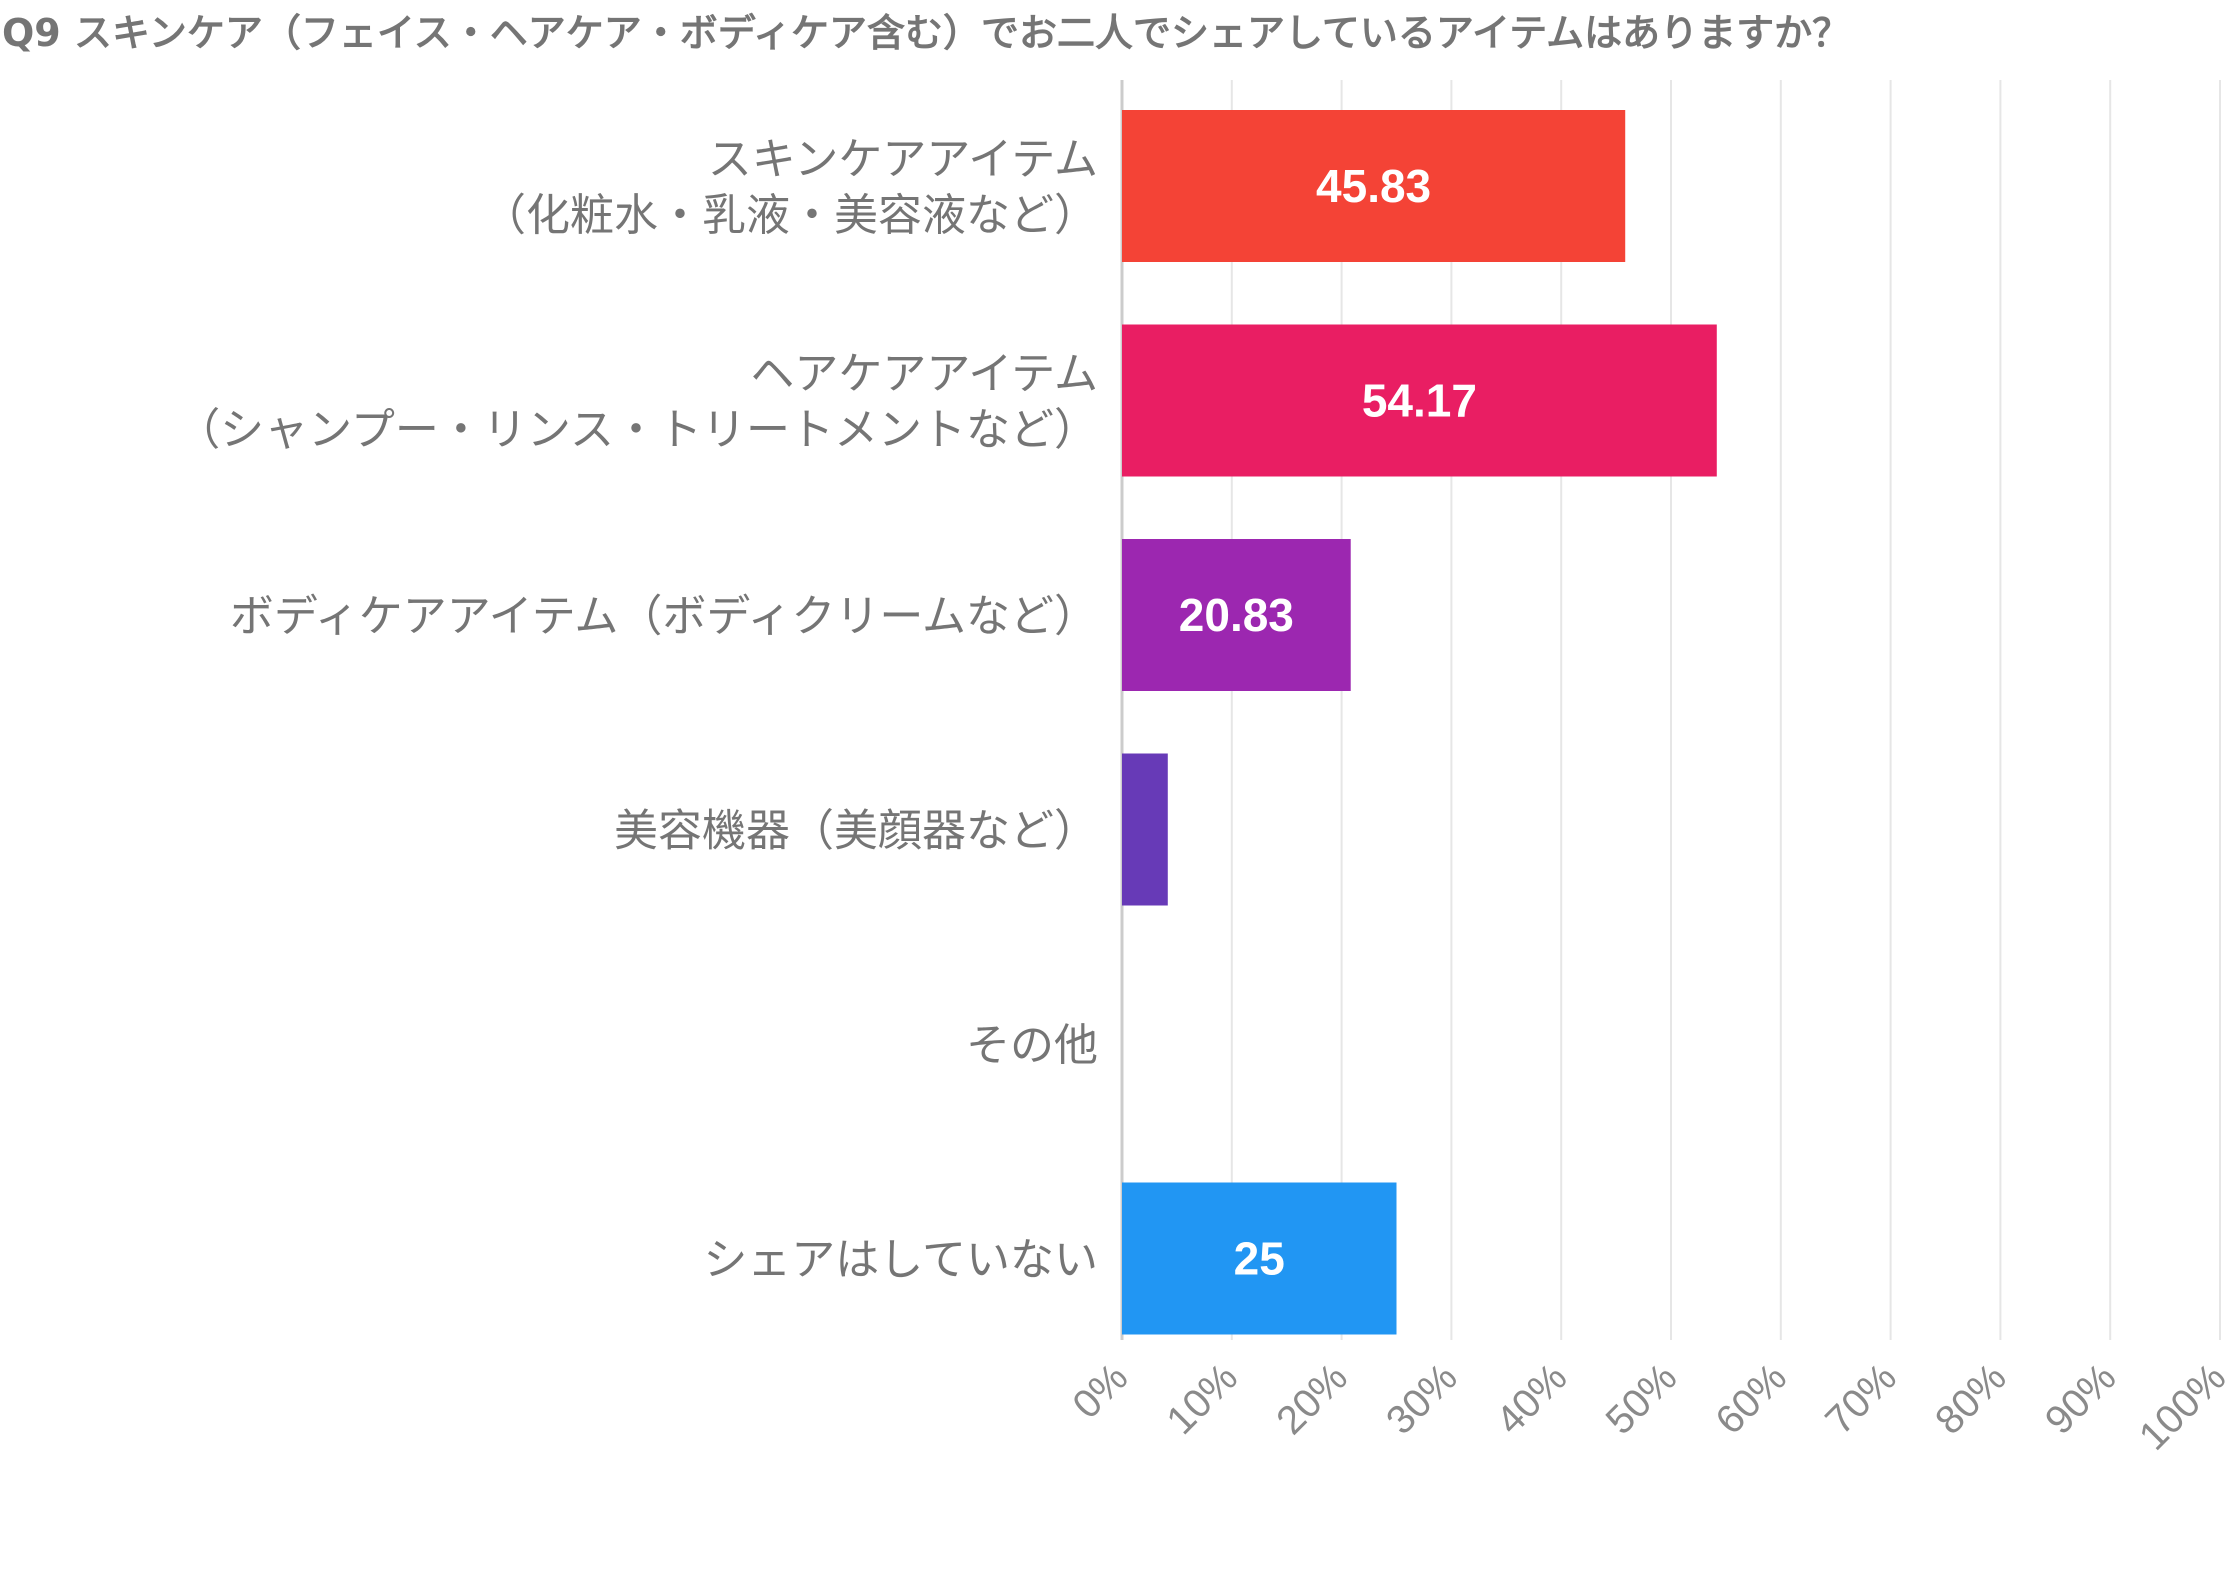 Image resolution: width=2239 pixels, height=1583 pixels. Describe the element at coordinates (664, 616) in the screenshot. I see `category-label: ボディケアアイテム（ボディクリームなど）` at that location.